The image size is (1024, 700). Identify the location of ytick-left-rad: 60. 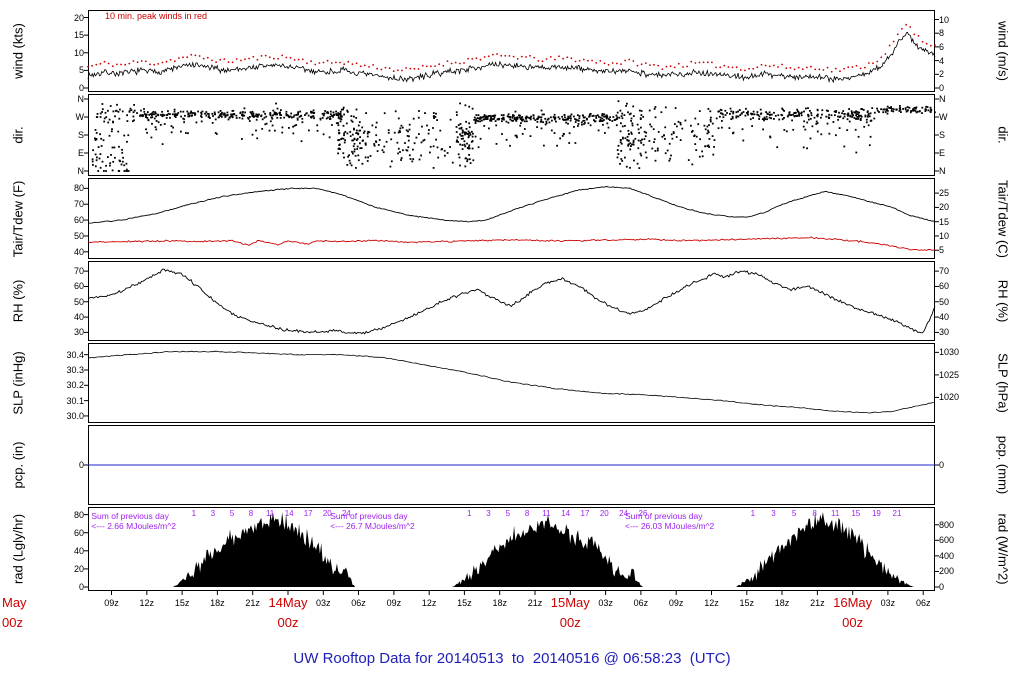
(78, 532).